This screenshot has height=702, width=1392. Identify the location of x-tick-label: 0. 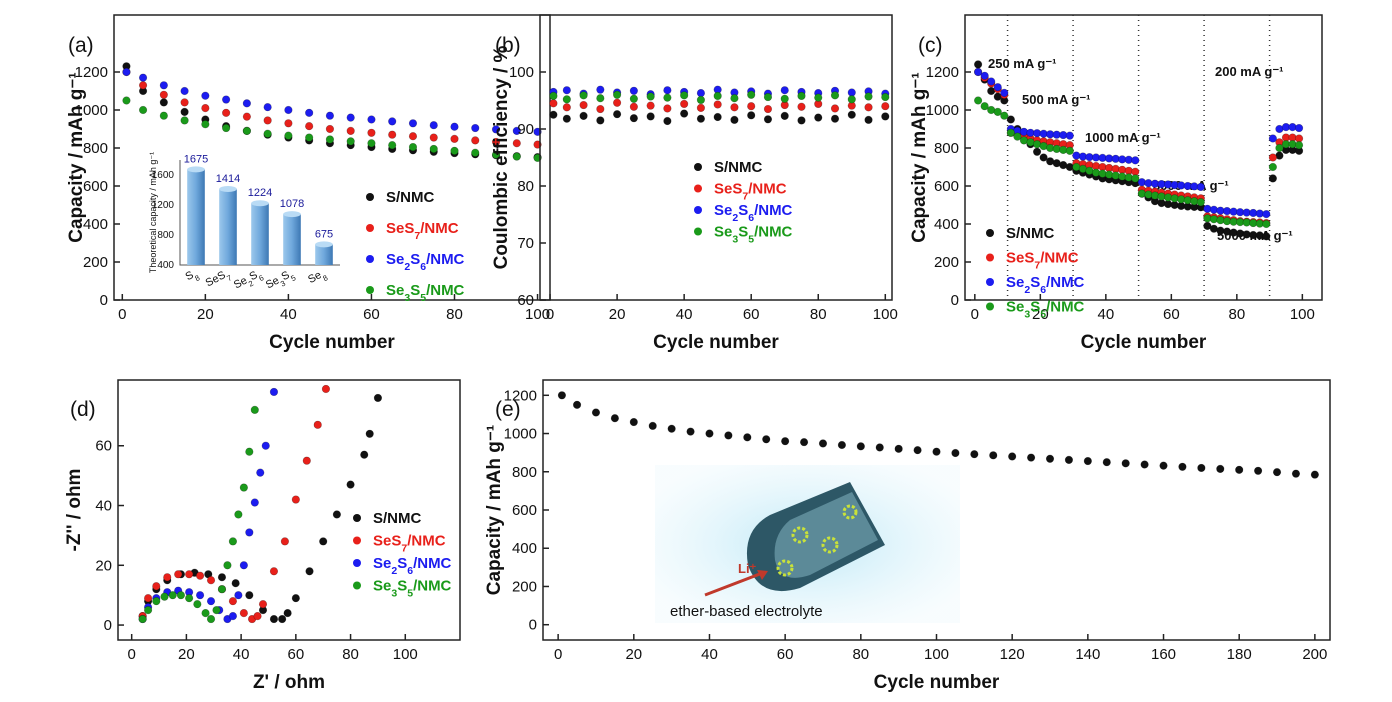
(122, 314).